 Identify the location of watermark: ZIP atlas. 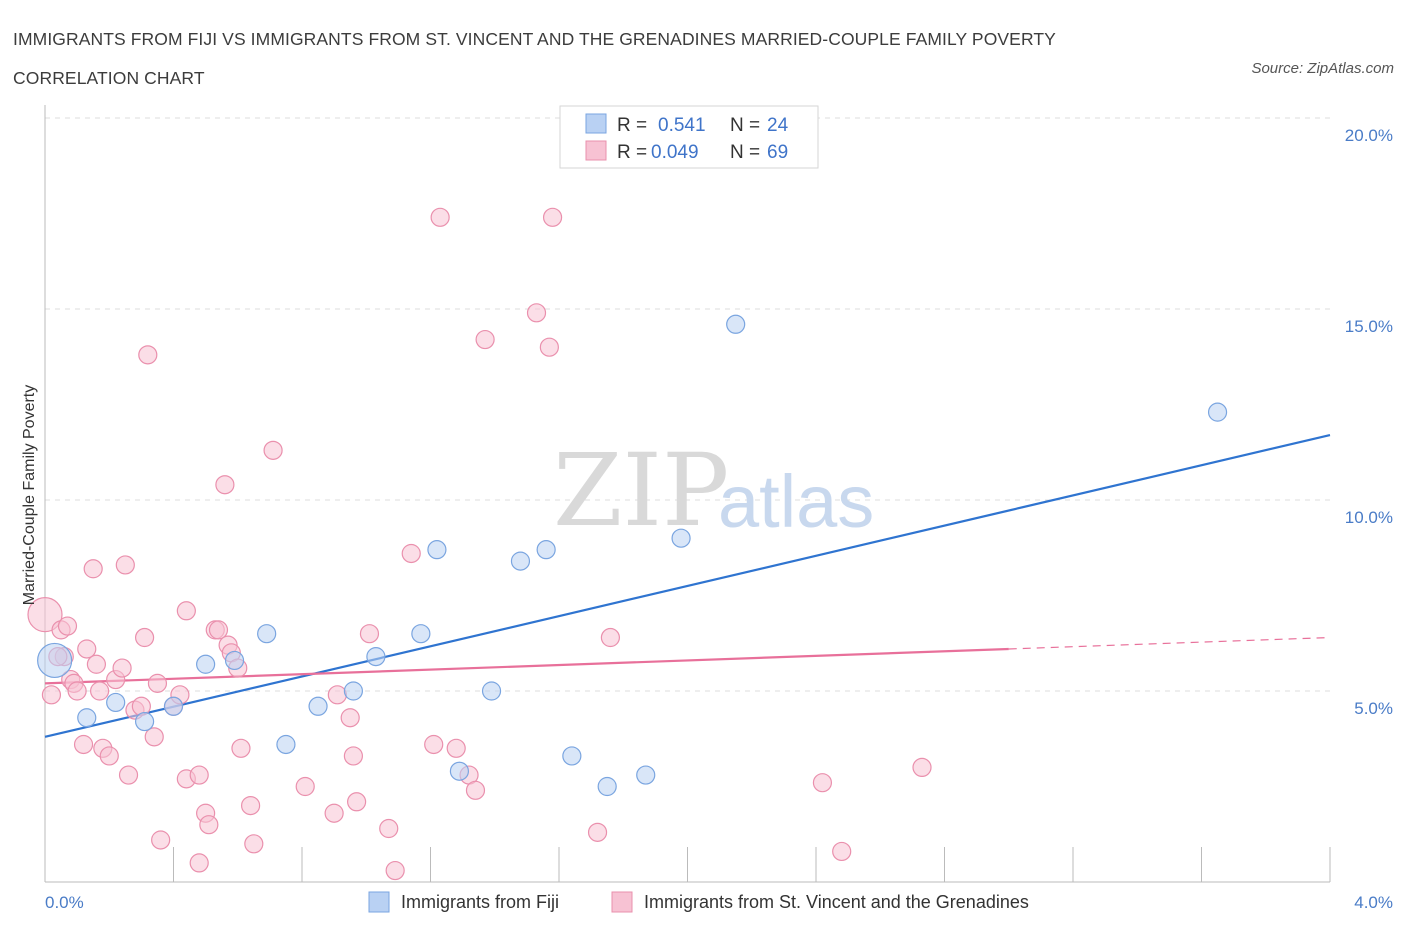
(713, 490).